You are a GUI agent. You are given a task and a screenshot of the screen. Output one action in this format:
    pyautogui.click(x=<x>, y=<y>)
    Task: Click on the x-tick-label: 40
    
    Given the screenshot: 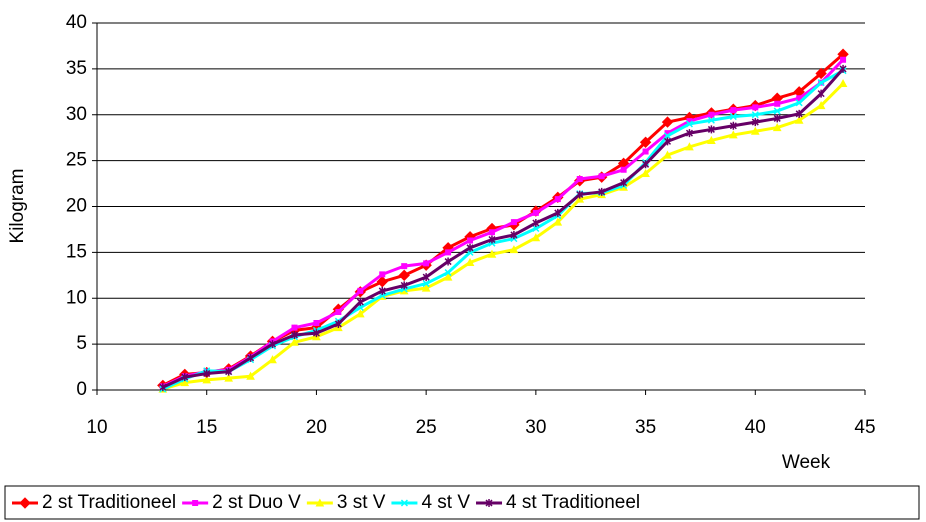 What is the action you would take?
    pyautogui.click(x=755, y=427)
    